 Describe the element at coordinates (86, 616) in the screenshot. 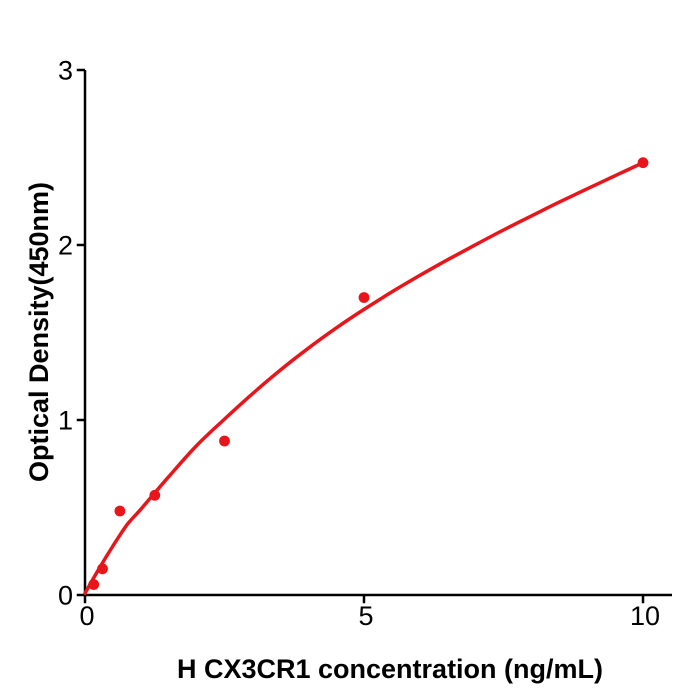

I see `x-tick-label-0: 0` at that location.